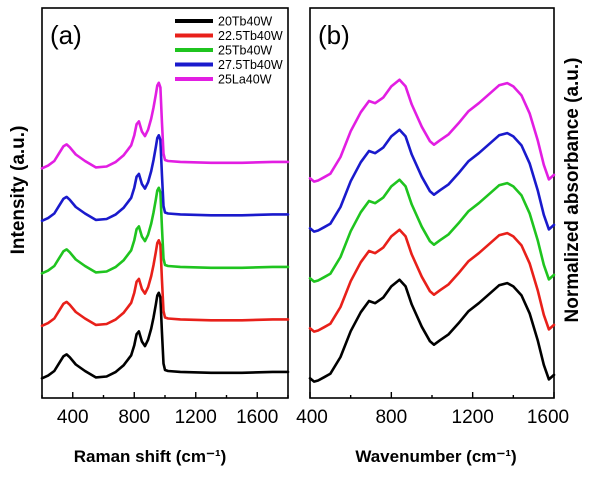 This screenshot has width=590, height=477. What do you see at coordinates (572, 189) in the screenshot?
I see `y-axis-label-right: Normalized absorbance (a.u.)` at bounding box center [572, 189].